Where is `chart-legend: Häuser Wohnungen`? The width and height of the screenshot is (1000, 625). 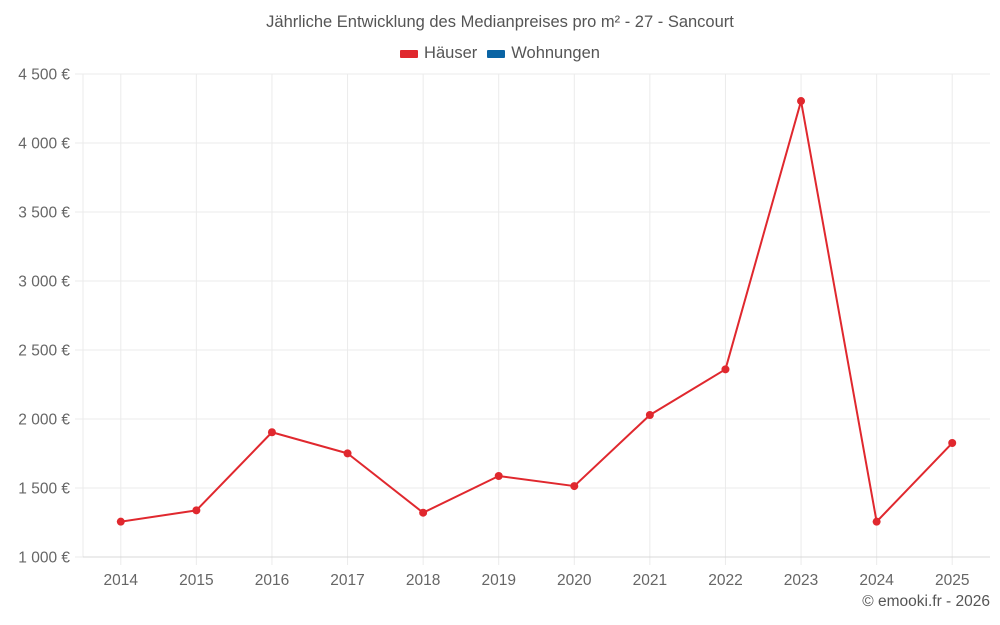 chart-legend: Häuser Wohnungen is located at coordinates (500, 53).